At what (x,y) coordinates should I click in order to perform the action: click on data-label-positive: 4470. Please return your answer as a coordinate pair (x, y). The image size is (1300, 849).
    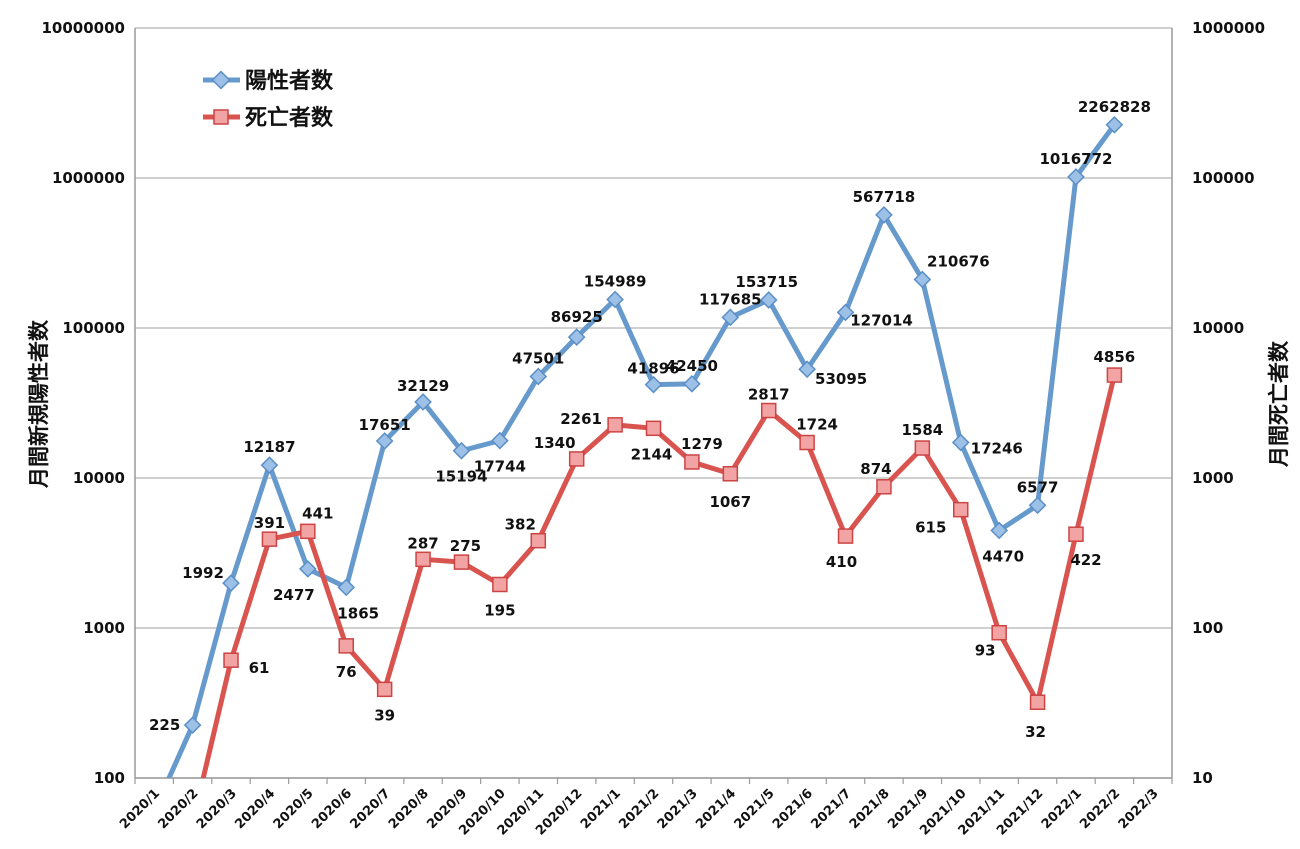
    Looking at the image, I should click on (1003, 556).